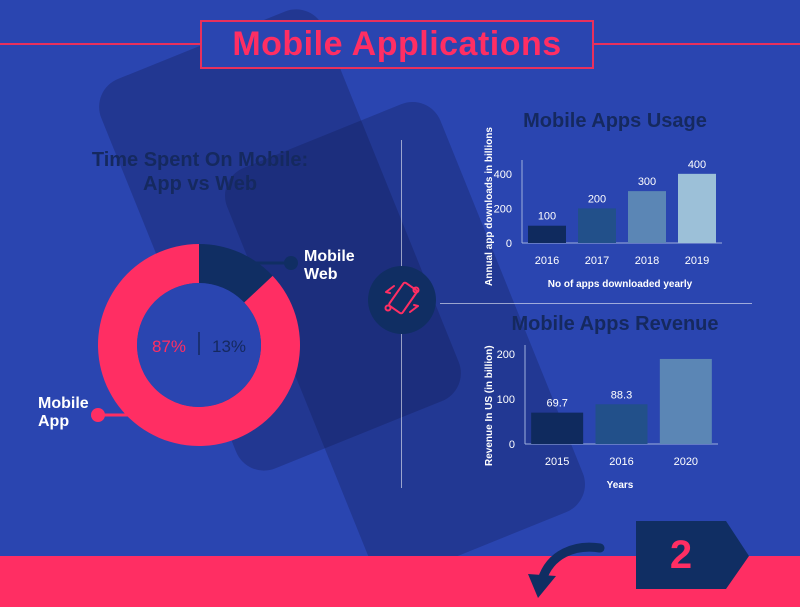  I want to click on revenue-x-tick-label: 2015, so click(557, 462).